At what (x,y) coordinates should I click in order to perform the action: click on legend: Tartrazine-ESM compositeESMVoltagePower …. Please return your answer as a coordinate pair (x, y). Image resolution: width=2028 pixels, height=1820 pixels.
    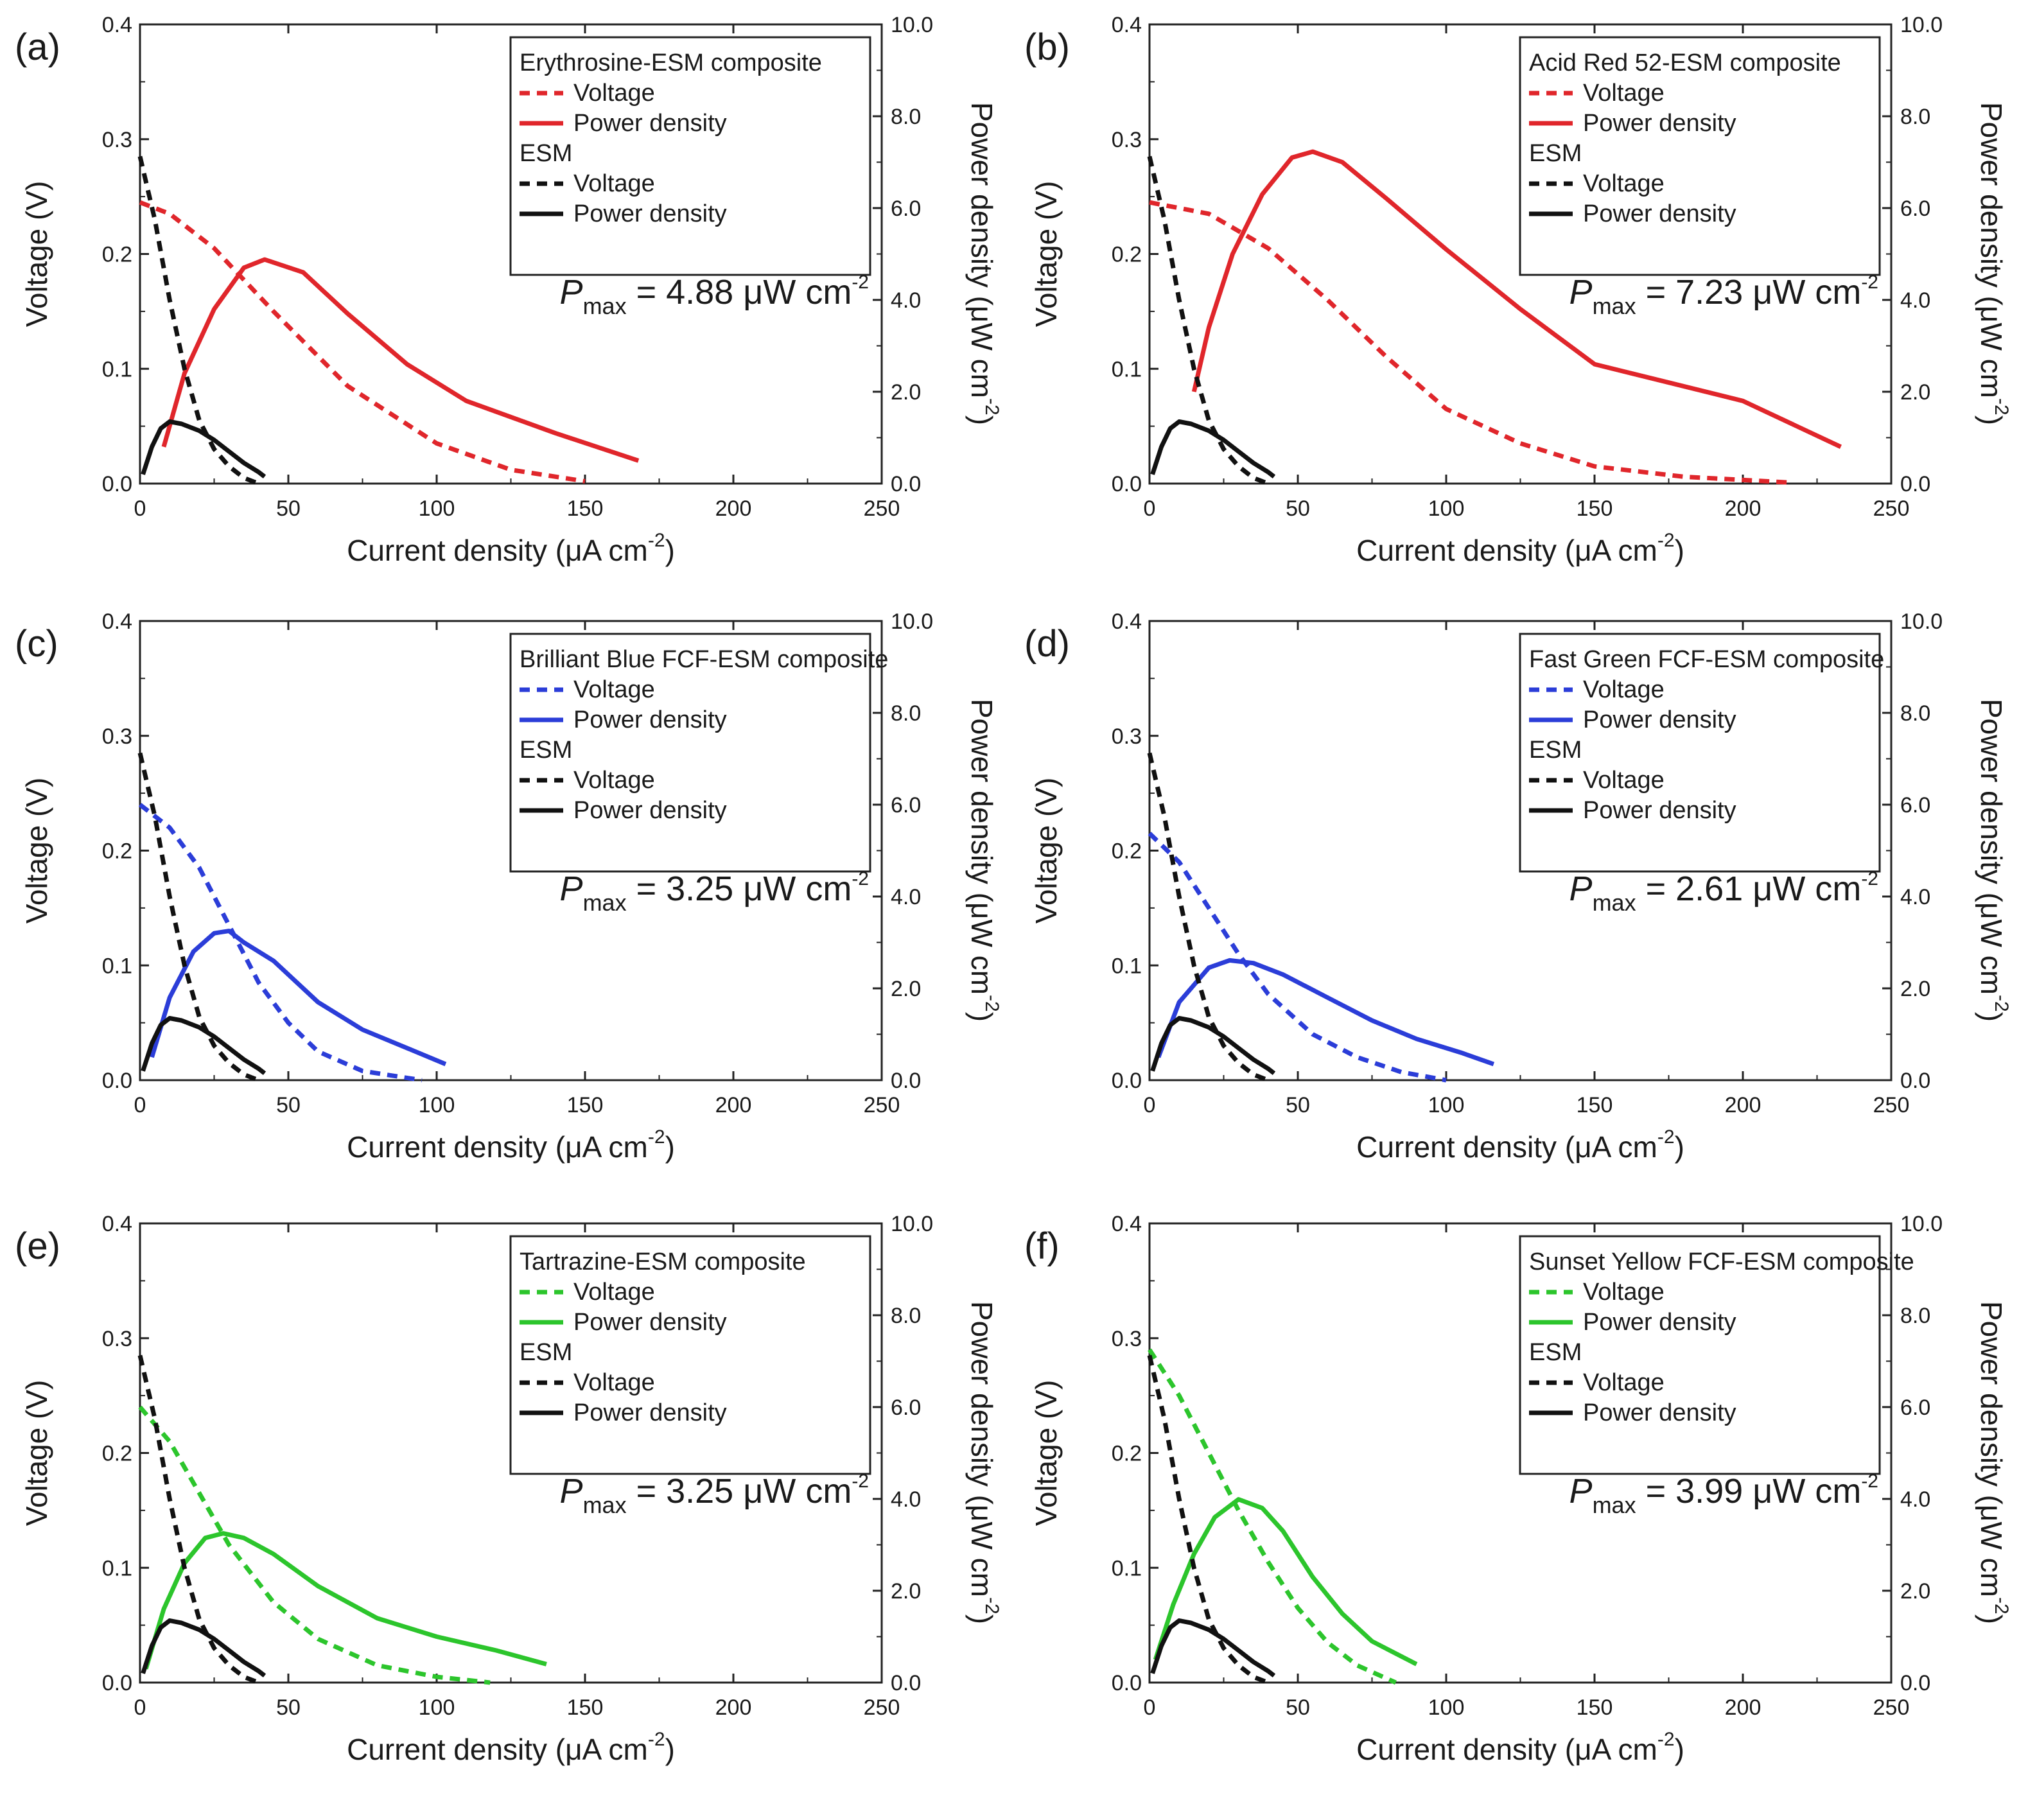
    Looking at the image, I should click on (690, 1355).